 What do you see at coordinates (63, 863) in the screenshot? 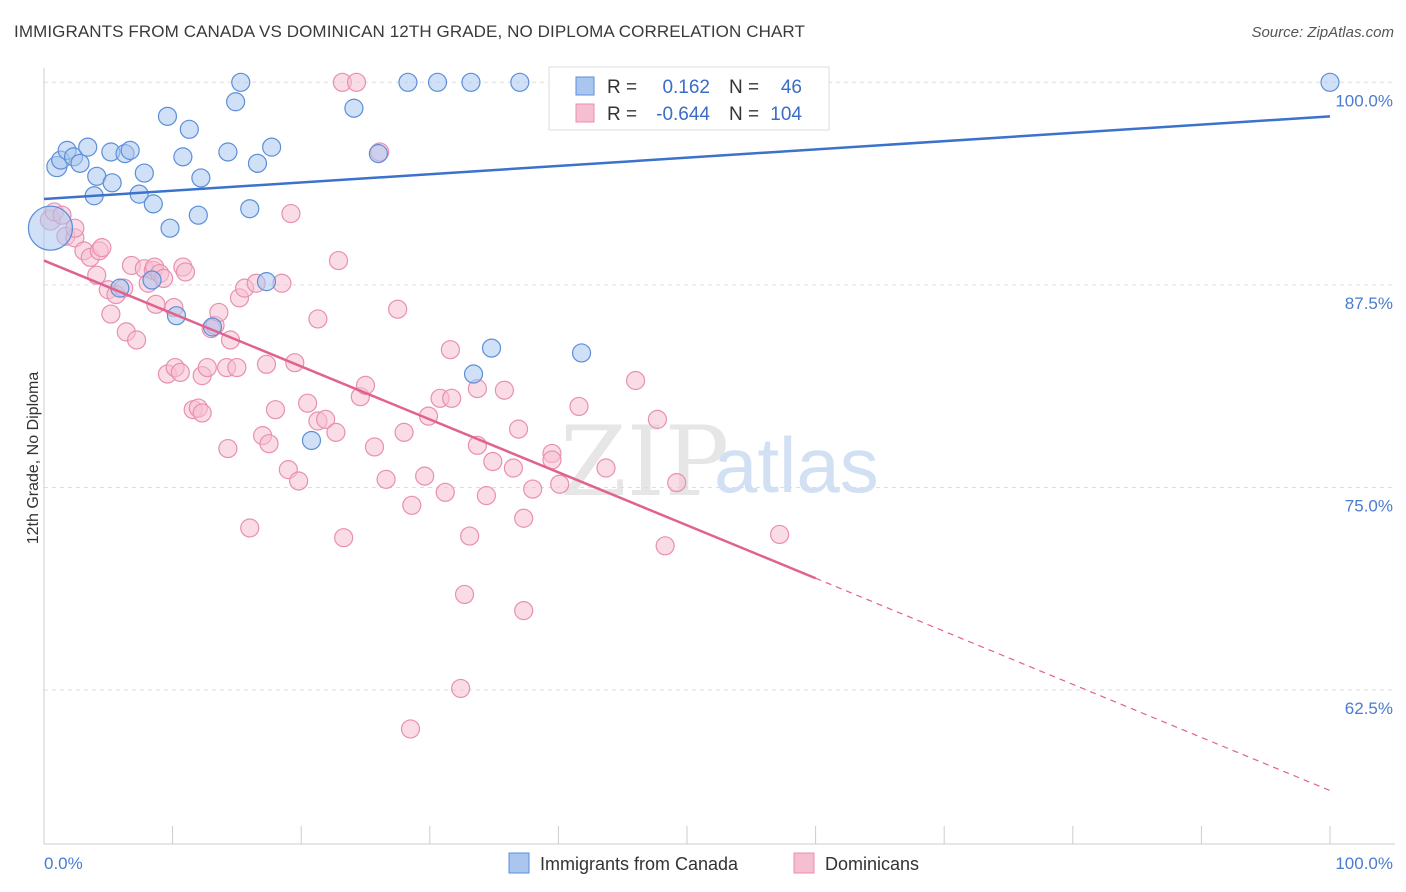
I see `x-tick-label-0: 0.0%` at bounding box center [63, 863].